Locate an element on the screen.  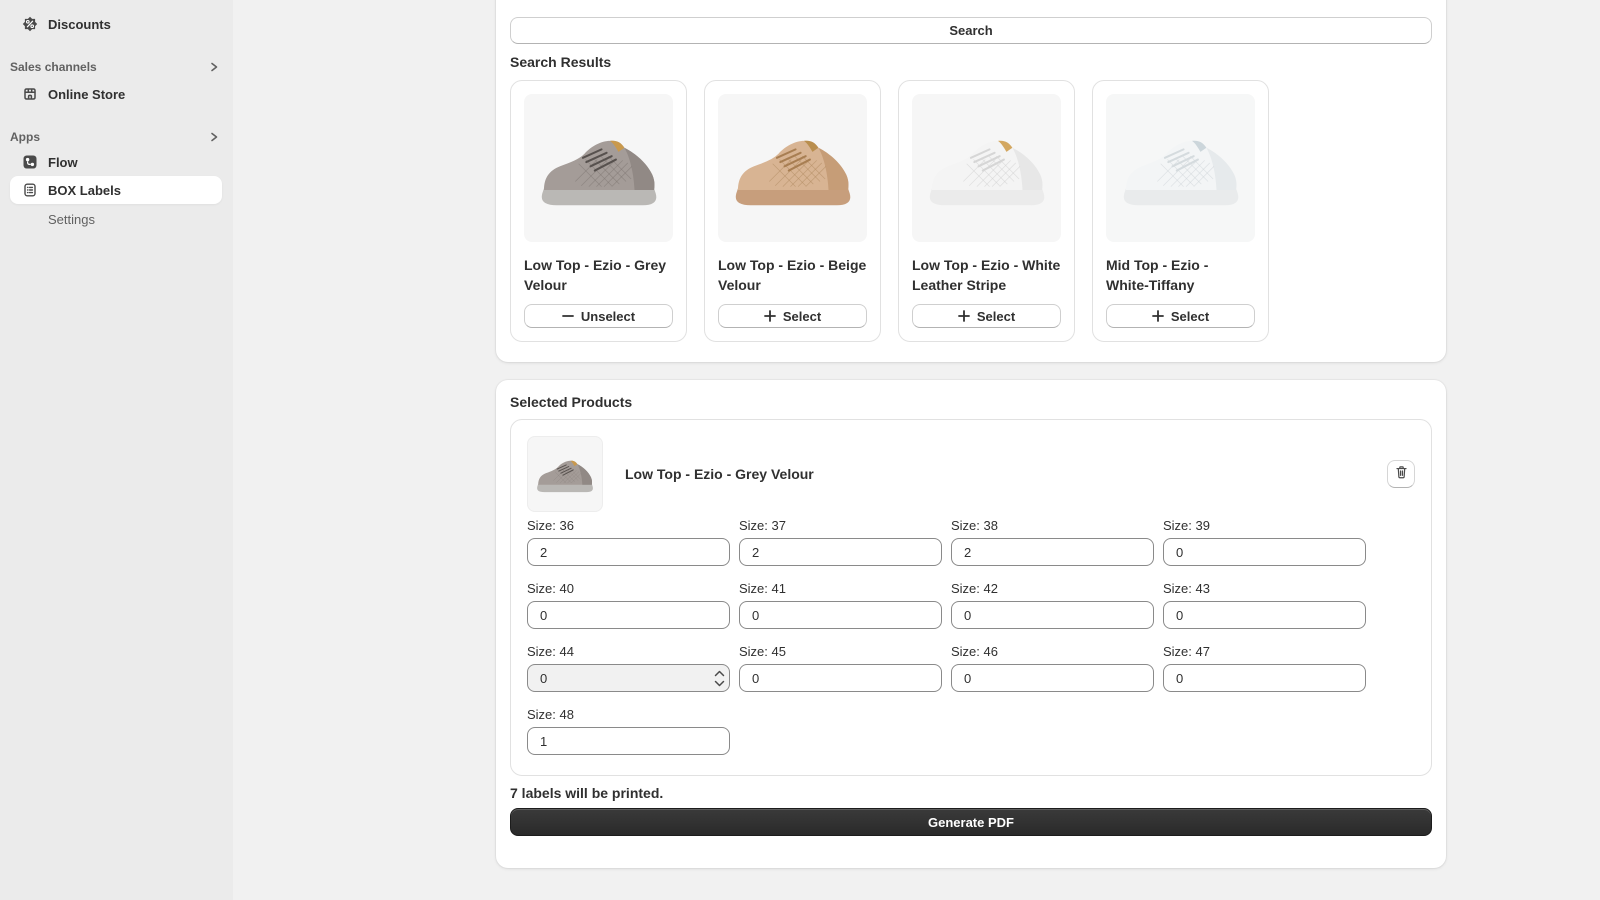
product-title: Low Top - Ezio - Grey Velour is located at coordinates (595, 275).